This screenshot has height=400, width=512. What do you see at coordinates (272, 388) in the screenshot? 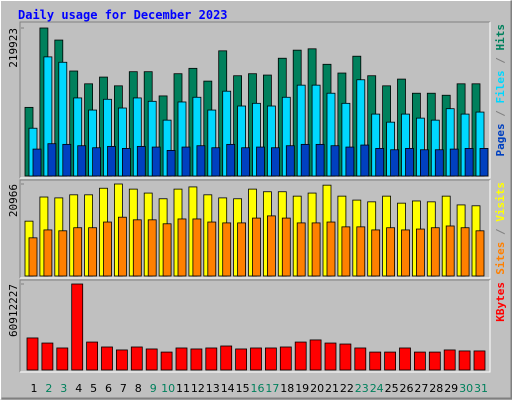
I see `x-tick-label: 17` at bounding box center [272, 388].